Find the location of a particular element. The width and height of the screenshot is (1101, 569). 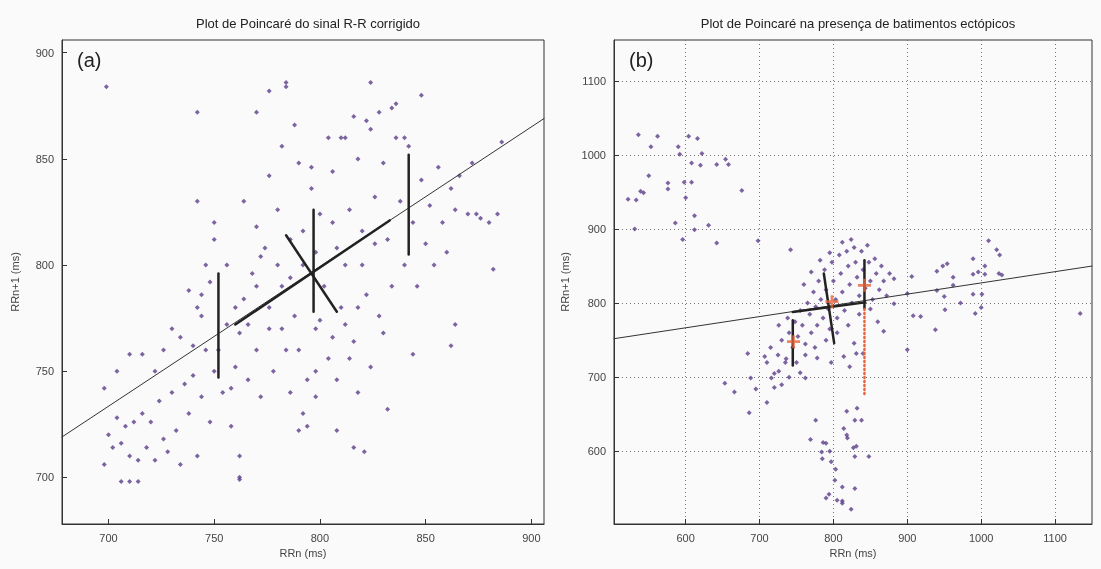

annotation: (a) is located at coordinates (89, 60).